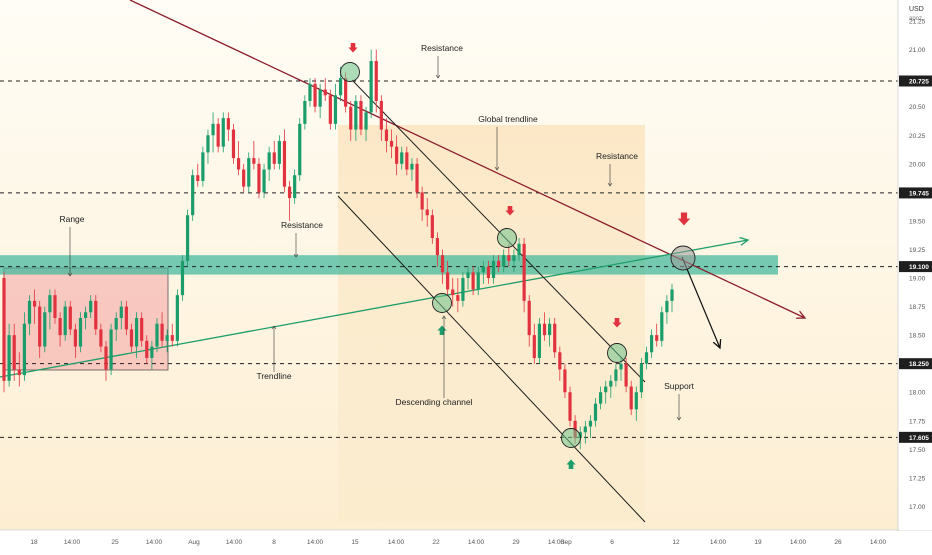 Image resolution: width=932 pixels, height=555 pixels. I want to click on price-tick-label: 17.25, so click(917, 478).